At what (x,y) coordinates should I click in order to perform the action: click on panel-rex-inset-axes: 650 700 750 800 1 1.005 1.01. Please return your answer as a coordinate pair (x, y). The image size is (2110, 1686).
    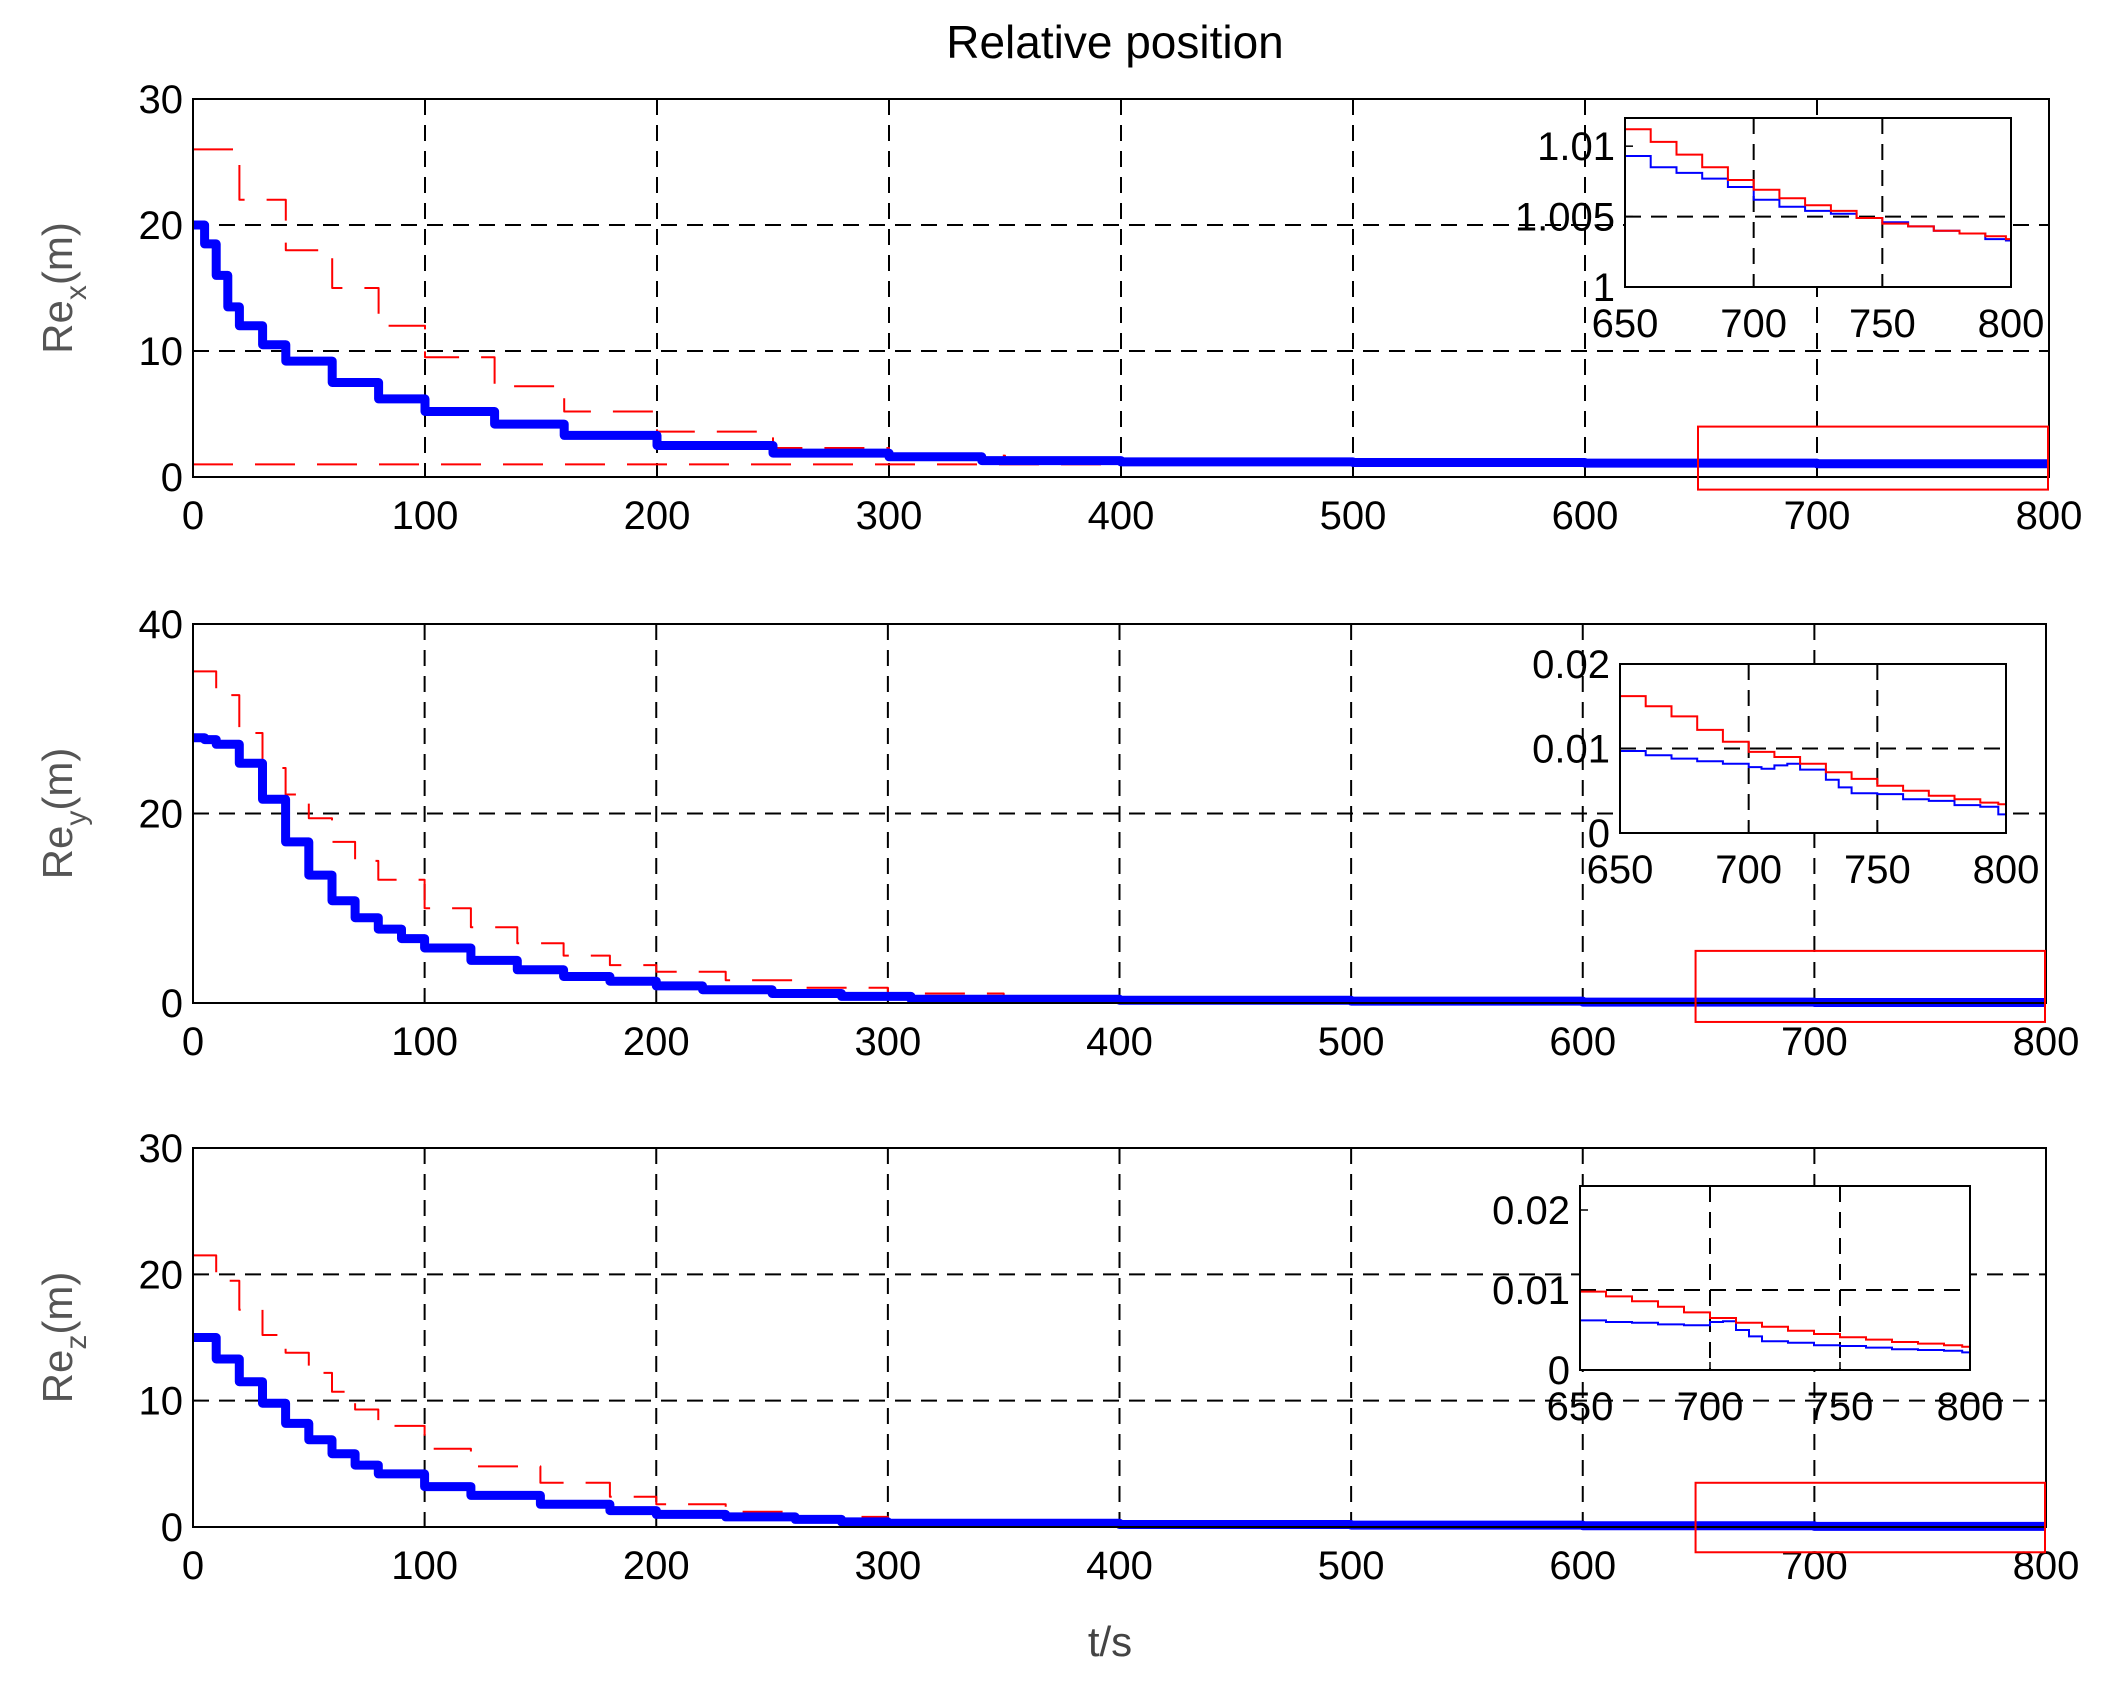
    Looking at the image, I should click on (1780, 231).